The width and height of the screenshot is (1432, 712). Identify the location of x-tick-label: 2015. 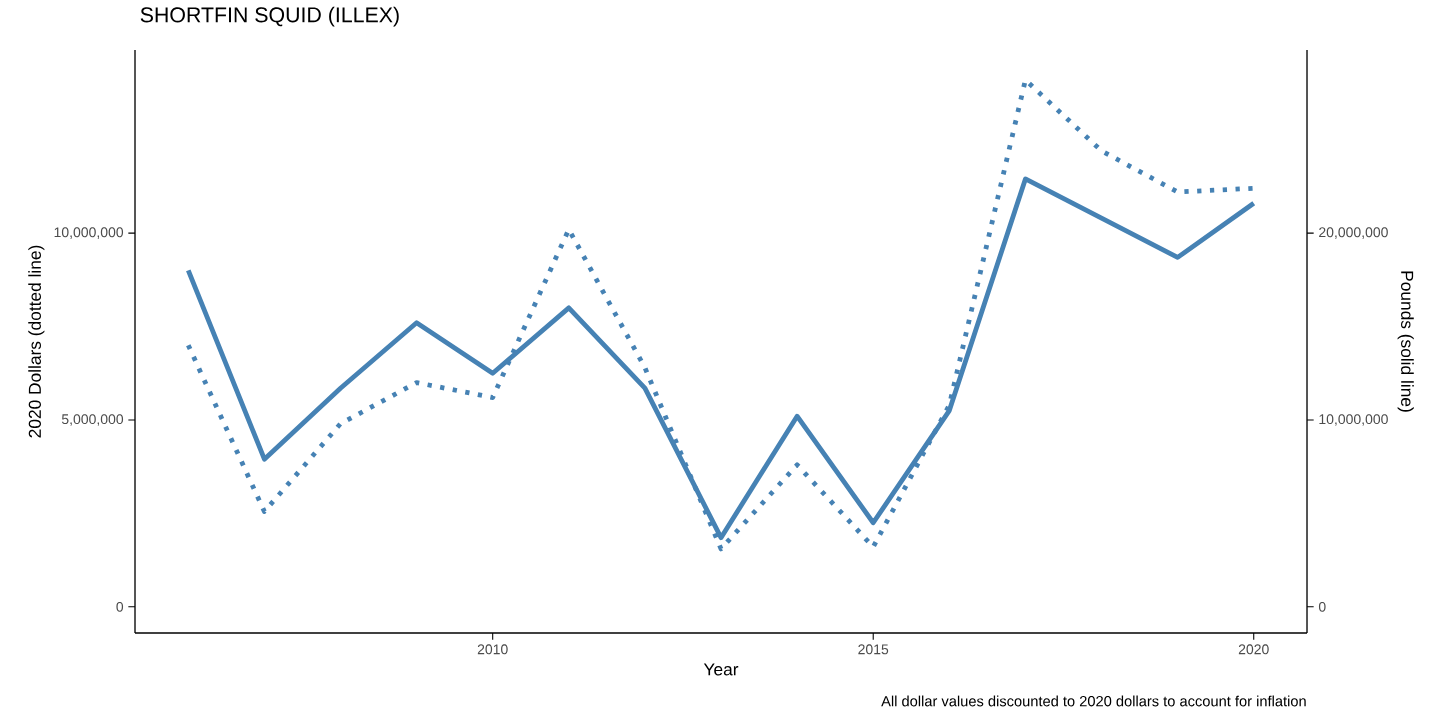
(873, 649).